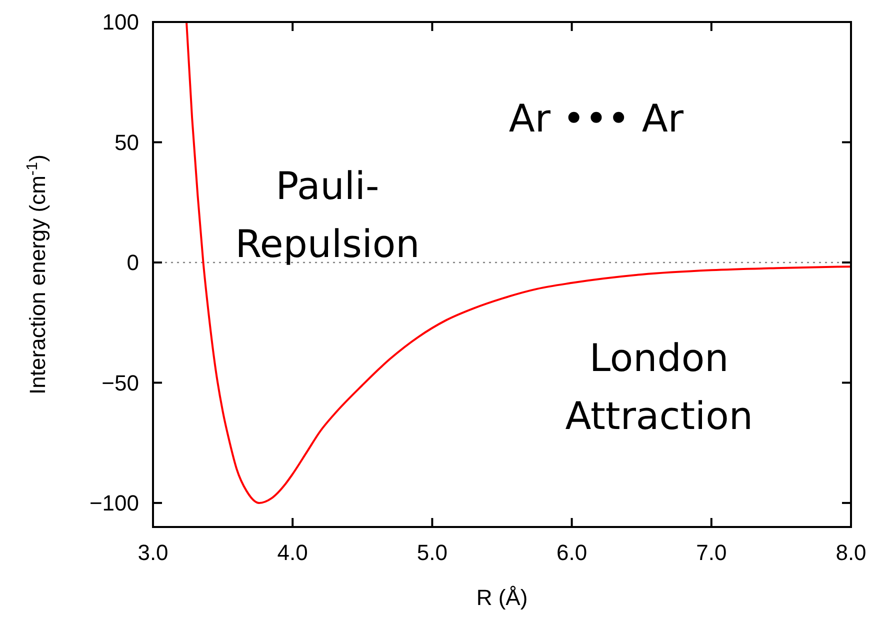 The width and height of the screenshot is (874, 617). What do you see at coordinates (502, 597) in the screenshot?
I see `x-axis-title: R (Å)` at bounding box center [502, 597].